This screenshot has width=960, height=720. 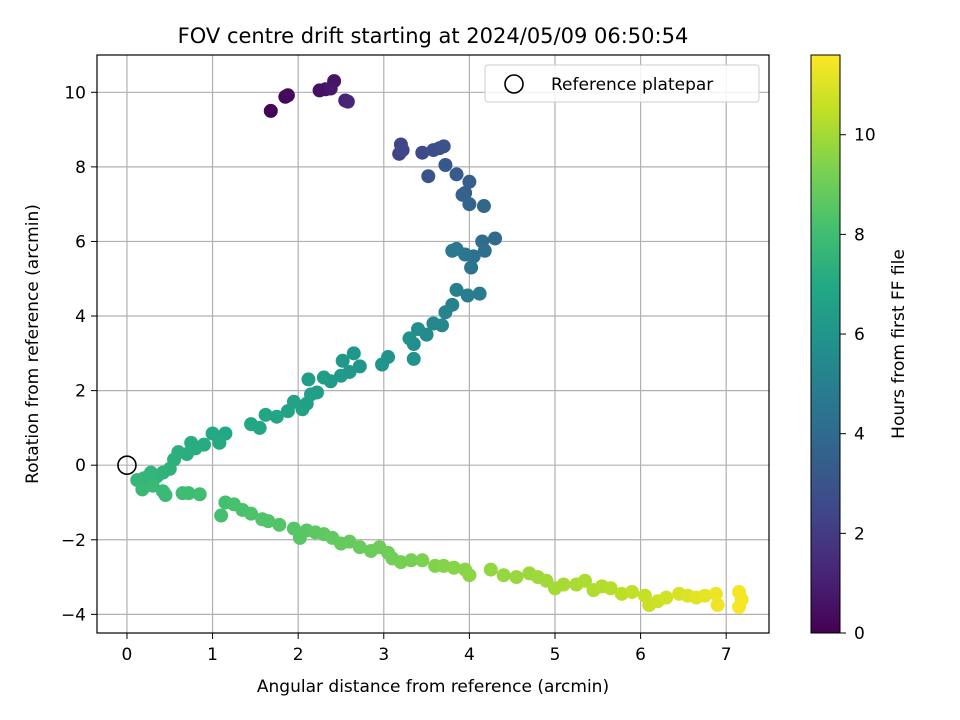 I want to click on legend-box, so click(x=622, y=83).